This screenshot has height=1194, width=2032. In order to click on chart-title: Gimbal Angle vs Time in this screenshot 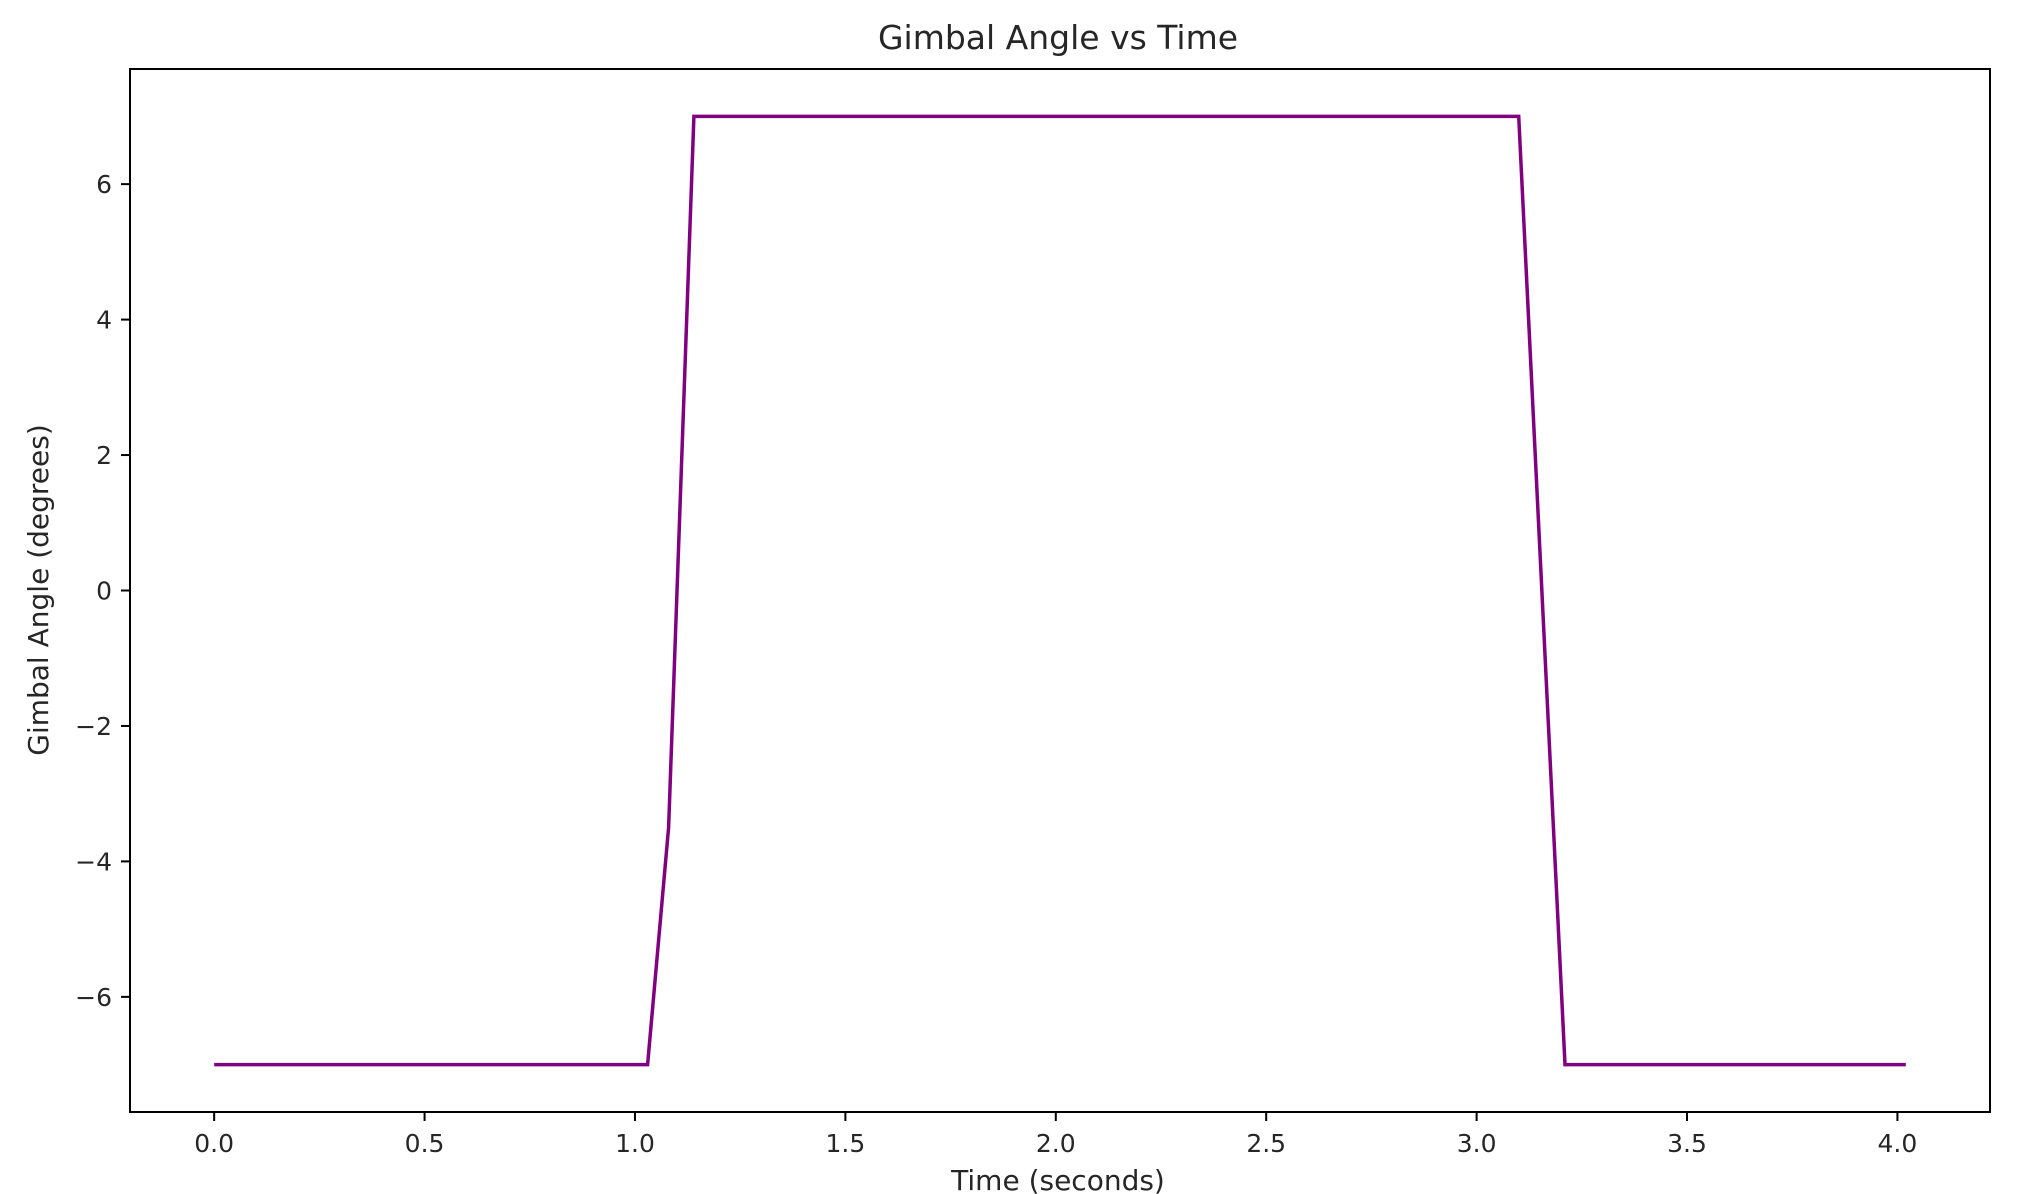, I will do `click(1058, 37)`.